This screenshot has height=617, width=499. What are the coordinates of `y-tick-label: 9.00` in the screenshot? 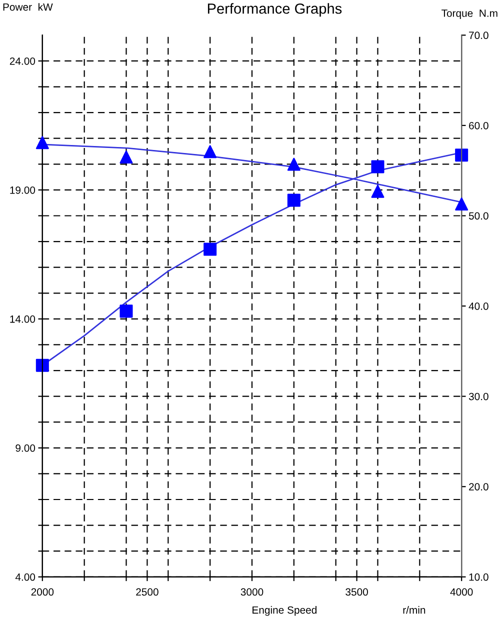 It's located at (26, 448).